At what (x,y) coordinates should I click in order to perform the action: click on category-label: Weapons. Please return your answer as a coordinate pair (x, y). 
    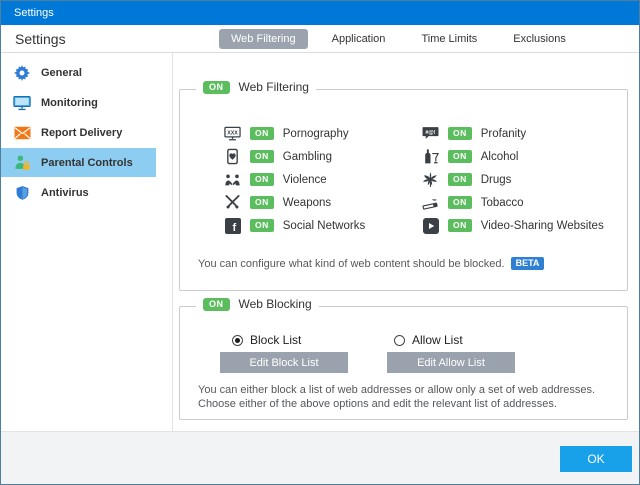
    Looking at the image, I should click on (307, 202).